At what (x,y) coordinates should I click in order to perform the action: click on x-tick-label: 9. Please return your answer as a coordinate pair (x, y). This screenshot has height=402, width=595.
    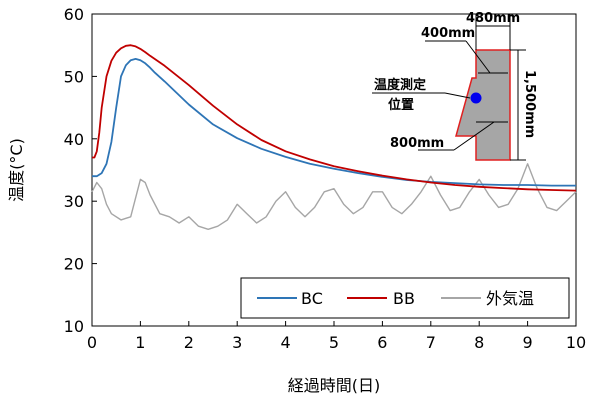
    Looking at the image, I should click on (528, 342).